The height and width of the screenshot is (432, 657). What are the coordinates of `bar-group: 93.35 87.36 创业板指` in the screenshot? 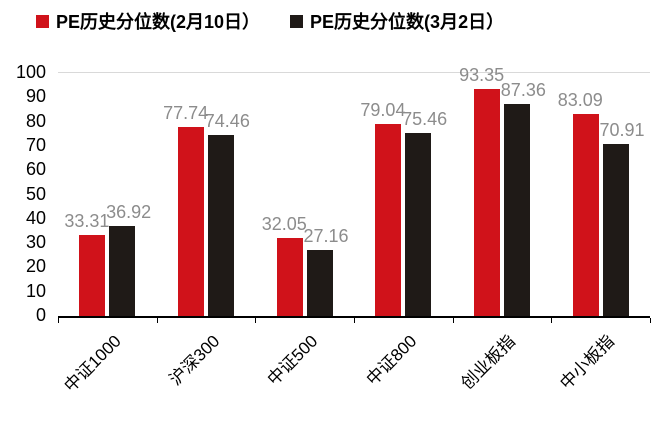 It's located at (502, 229).